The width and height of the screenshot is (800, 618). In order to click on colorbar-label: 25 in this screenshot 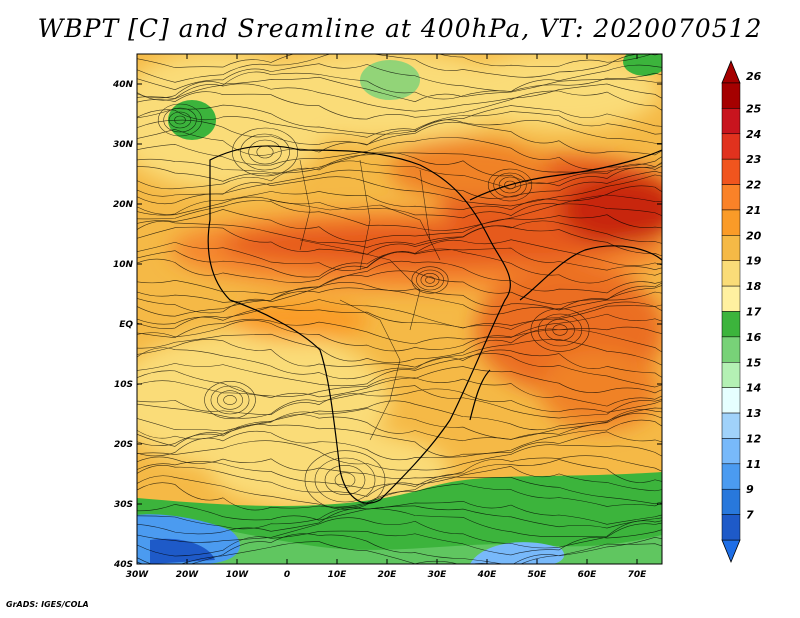, I will do `click(754, 108)`.